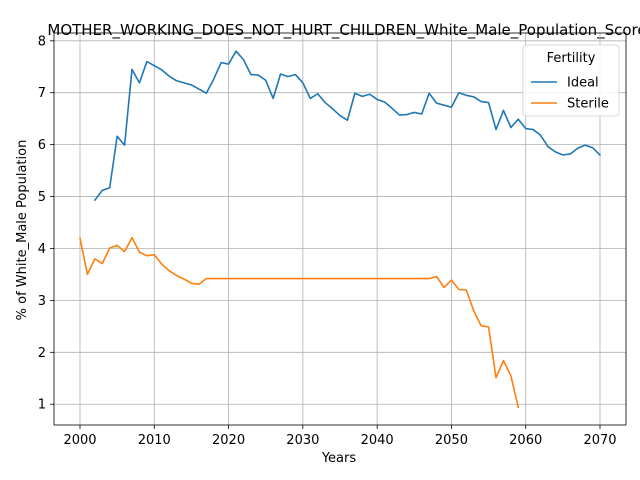  Describe the element at coordinates (46, 223) in the screenshot. I see `y-axis-ticks: 1 2 3 4 5 6 7 8` at that location.